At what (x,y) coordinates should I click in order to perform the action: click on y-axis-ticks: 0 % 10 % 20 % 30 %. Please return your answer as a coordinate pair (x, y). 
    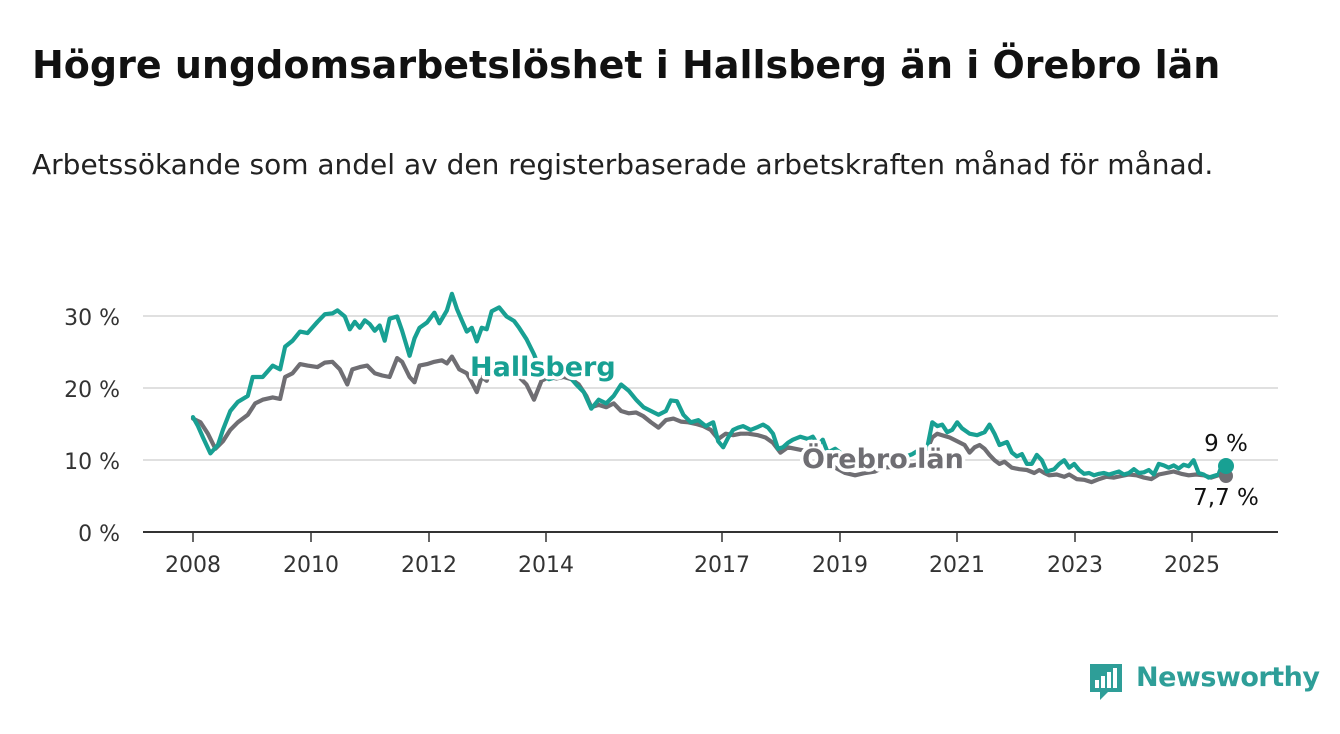
    Looking at the image, I should click on (92, 426).